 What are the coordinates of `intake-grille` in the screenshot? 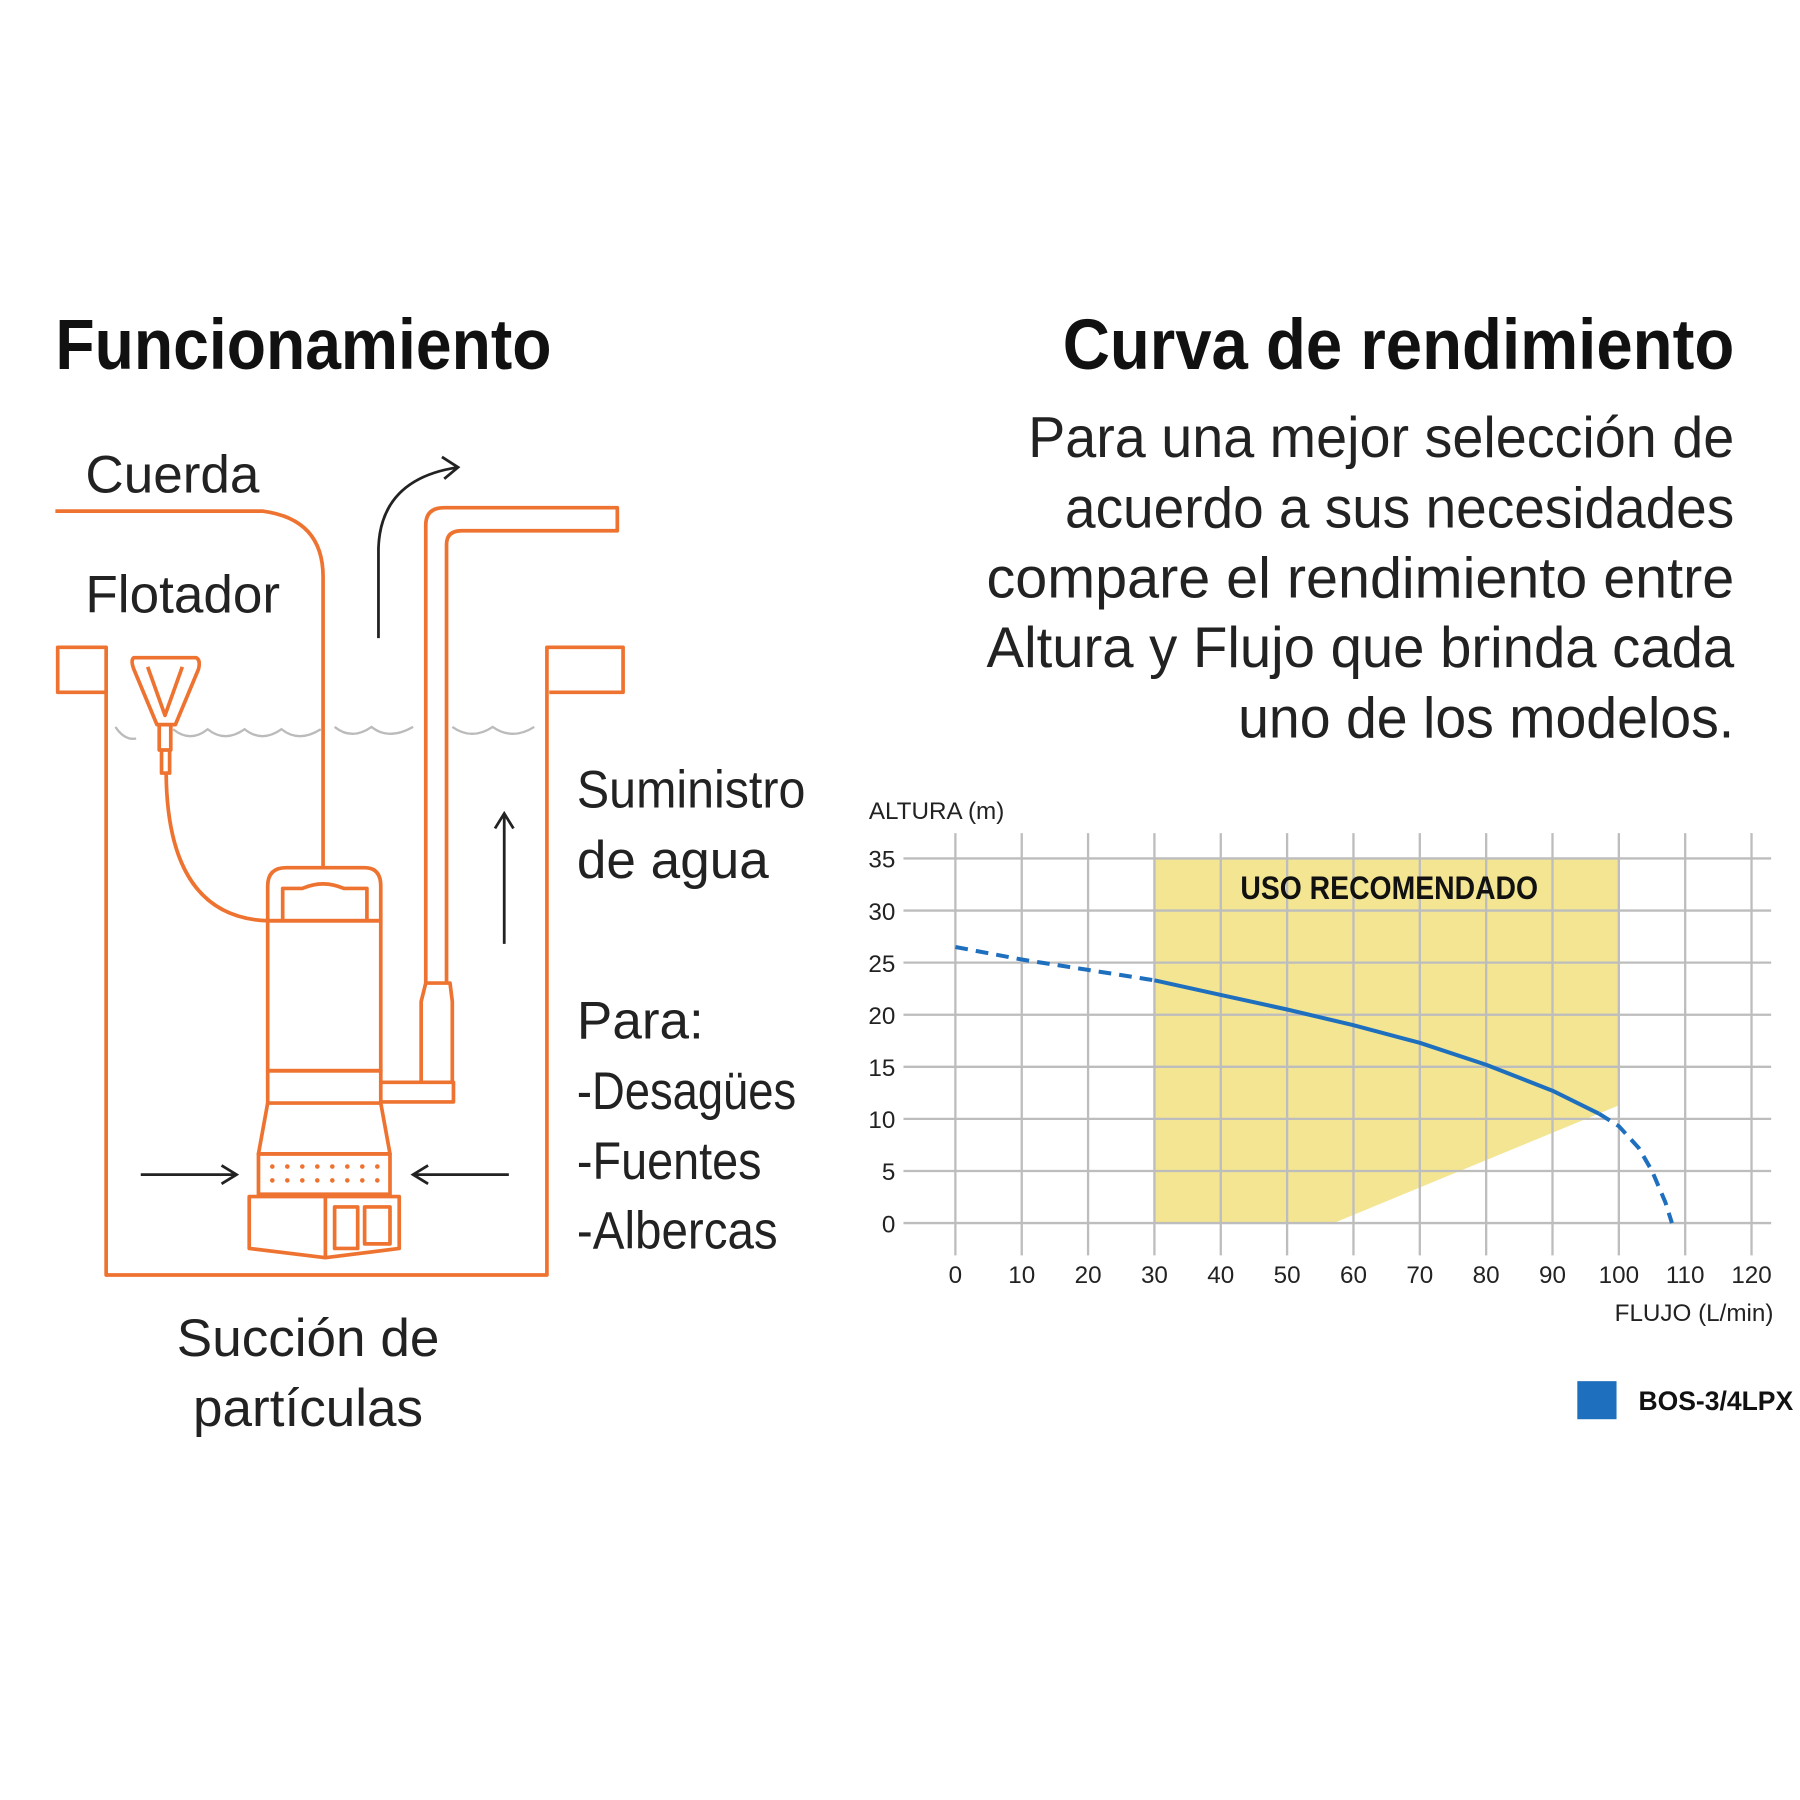 It's located at (325, 1173).